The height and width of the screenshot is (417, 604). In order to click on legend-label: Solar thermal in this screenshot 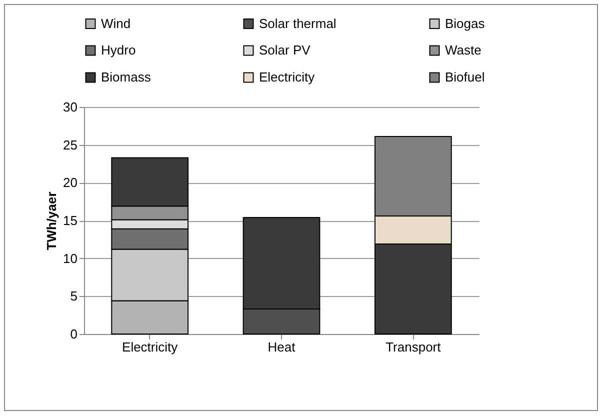, I will do `click(297, 23)`.